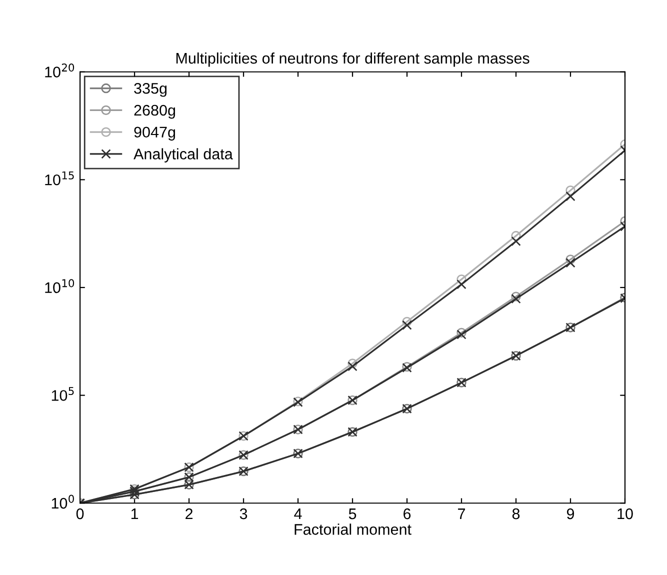  Describe the element at coordinates (189, 514) in the screenshot. I see `x-tick-label: 2` at that location.